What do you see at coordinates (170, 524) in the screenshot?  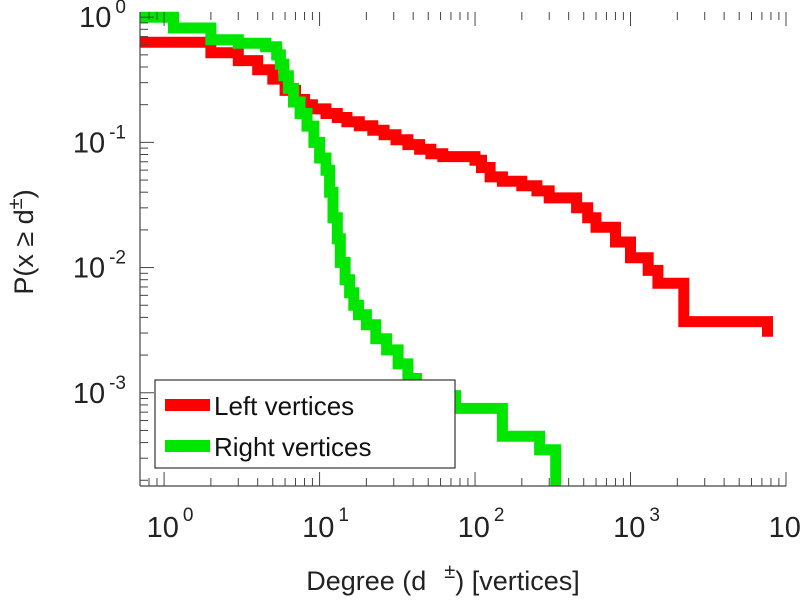 I see `x-tick-label: 10 0` at bounding box center [170, 524].